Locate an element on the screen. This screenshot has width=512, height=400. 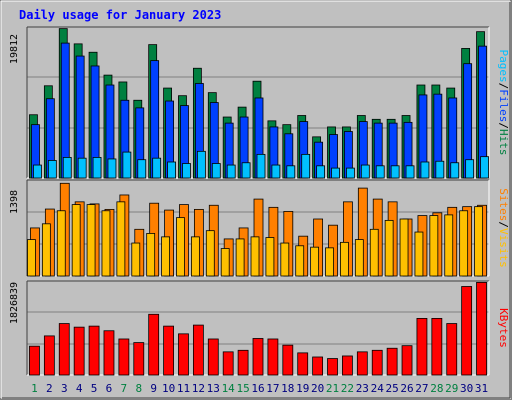
y-axis-max-label: 1398 is located at coordinates (14, 202).